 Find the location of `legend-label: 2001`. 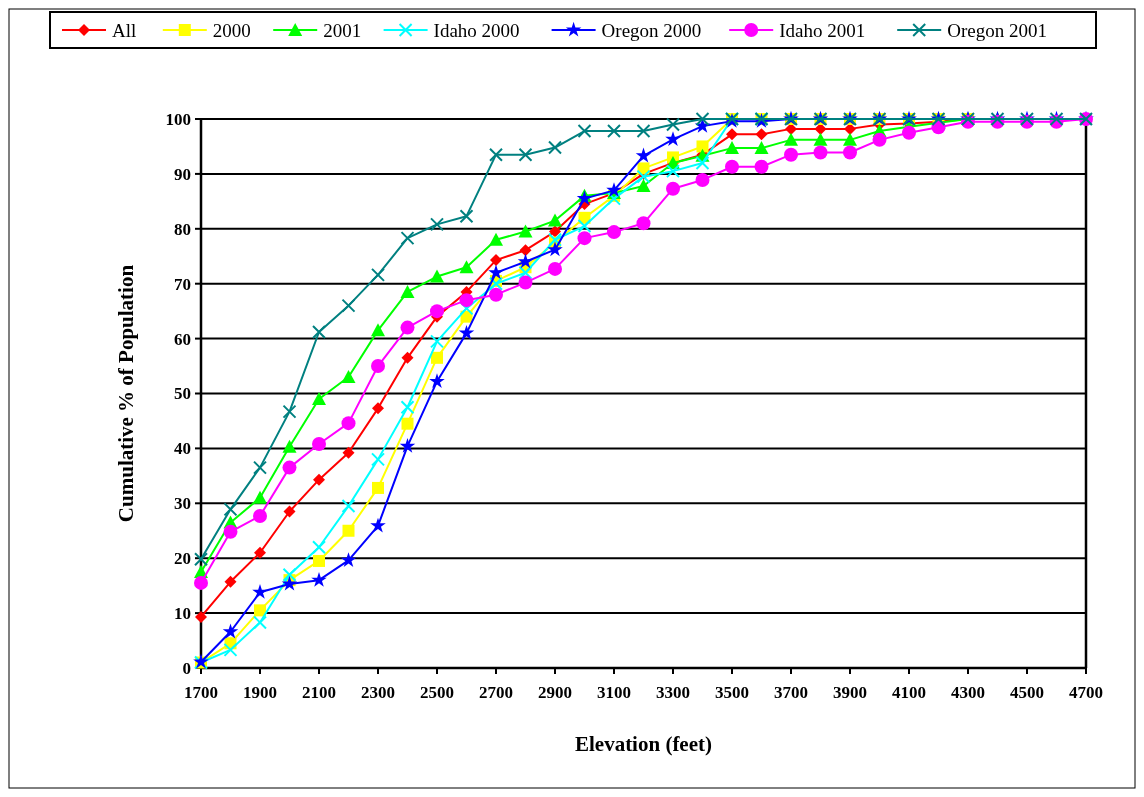

legend-label: 2001 is located at coordinates (342, 30).